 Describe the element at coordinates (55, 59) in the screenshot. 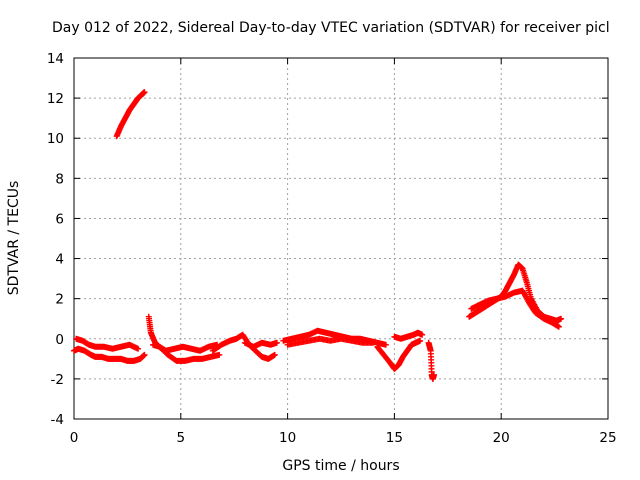

I see `y-tick-label: 14` at that location.